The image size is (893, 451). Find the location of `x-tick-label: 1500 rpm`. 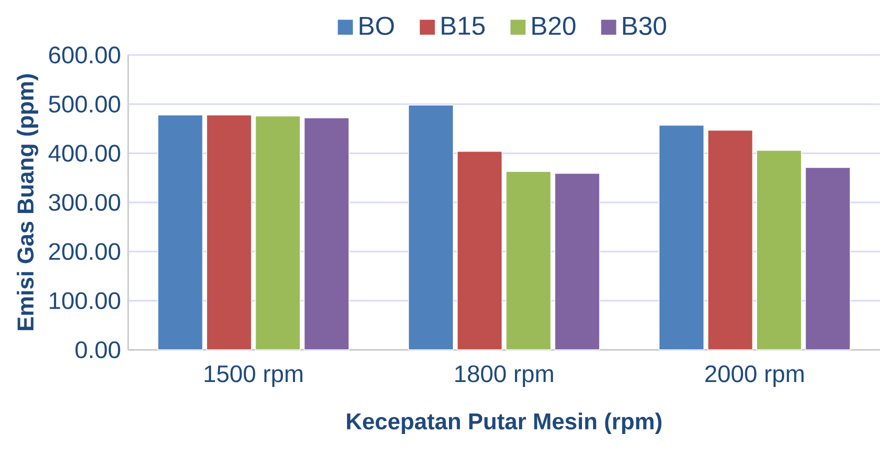

x-tick-label: 1500 rpm is located at coordinates (253, 376).